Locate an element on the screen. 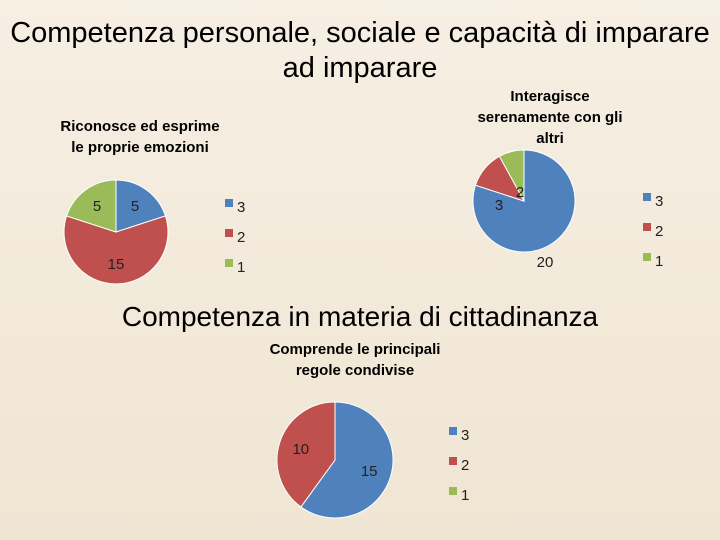 The width and height of the screenshot is (720, 540). chart1-legend-label-2: 2 is located at coordinates (241, 237).